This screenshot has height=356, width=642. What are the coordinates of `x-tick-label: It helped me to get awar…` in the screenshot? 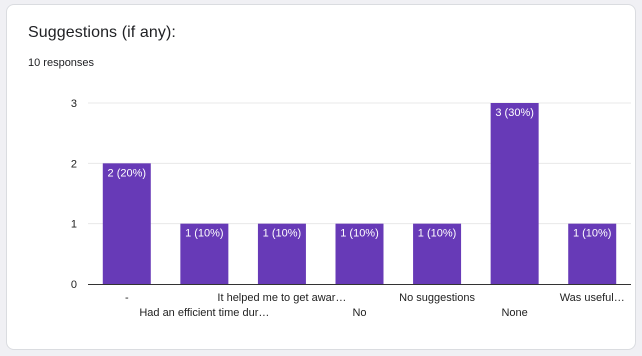 It's located at (281, 298).